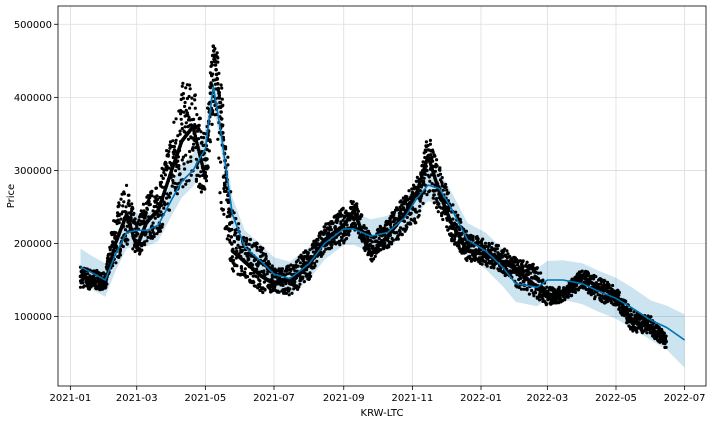 Image resolution: width=712 pixels, height=424 pixels. I want to click on y-tick-label: 100000, so click(33, 317).